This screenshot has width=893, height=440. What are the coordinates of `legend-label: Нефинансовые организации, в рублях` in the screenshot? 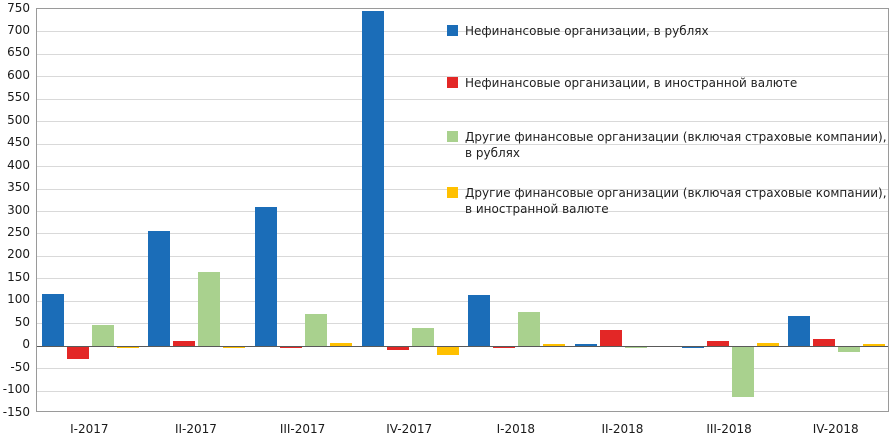 It's located at (587, 31).